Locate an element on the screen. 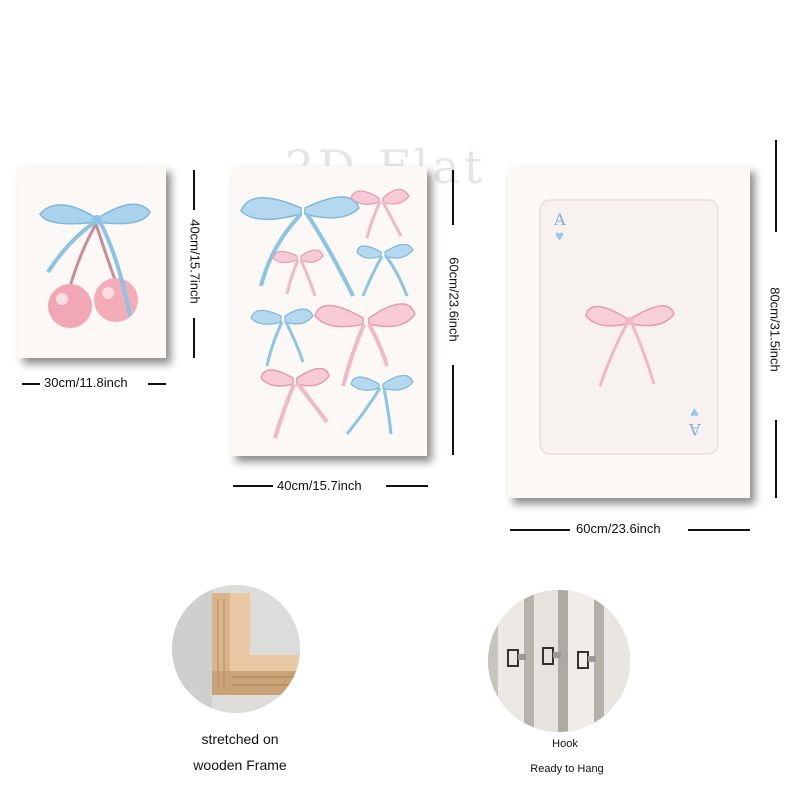 The width and height of the screenshot is (800, 800). card-rank-bottom: A is located at coordinates (695, 429).